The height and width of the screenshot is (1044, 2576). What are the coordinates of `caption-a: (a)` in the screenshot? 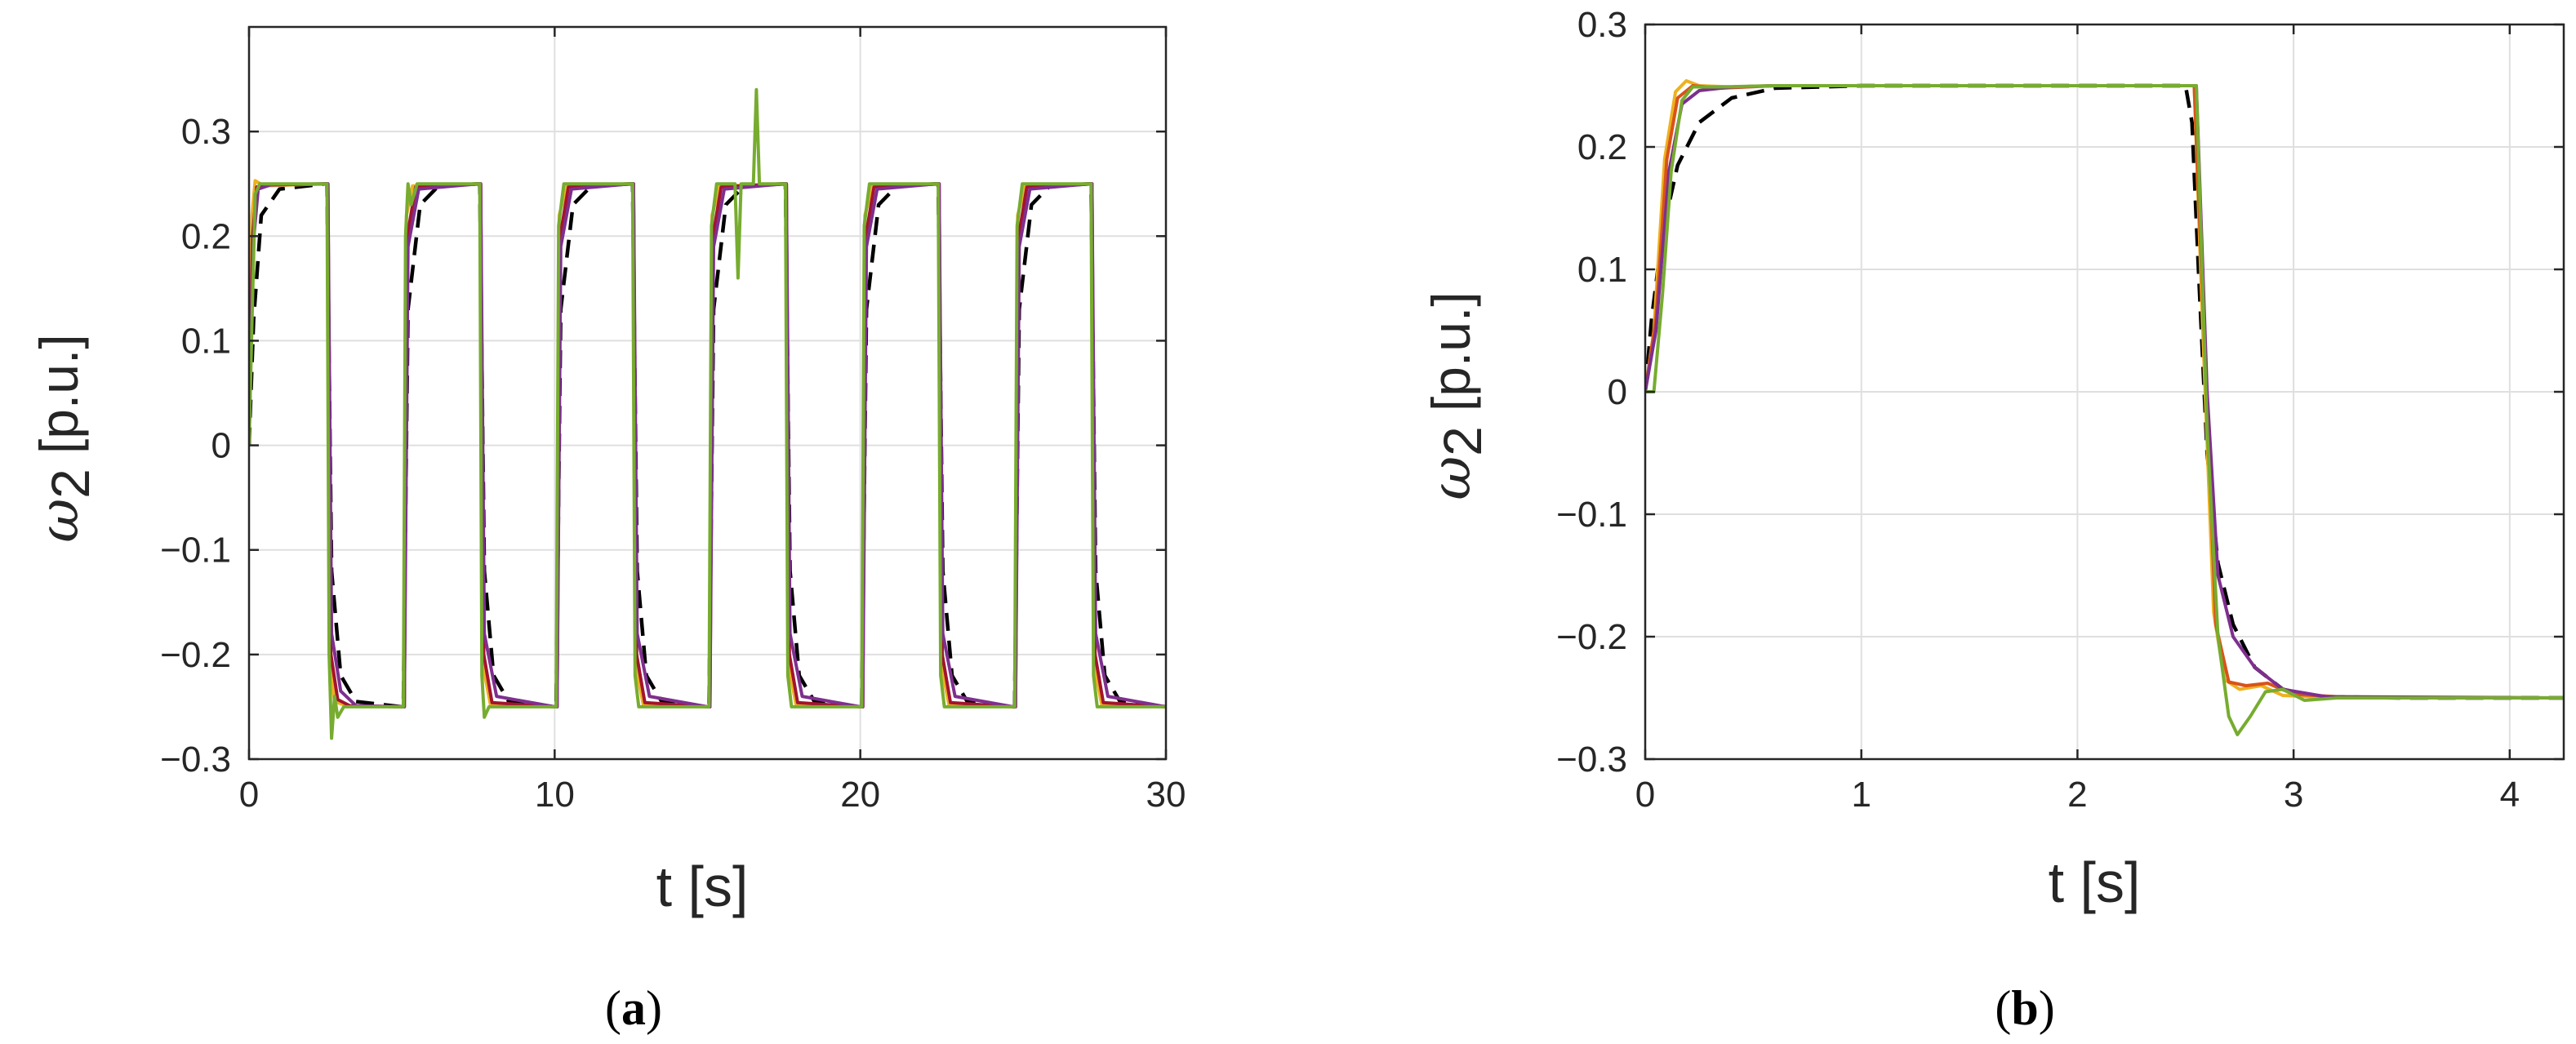 It's located at (633, 1008).